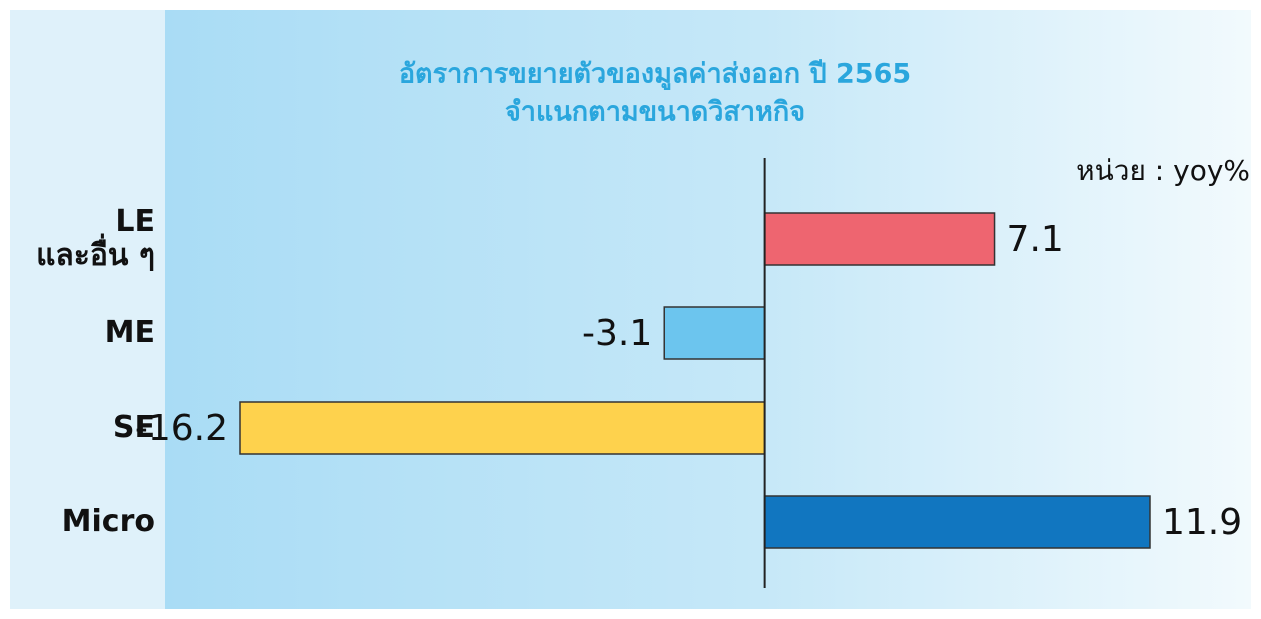 Image resolution: width=1261 pixels, height=619 pixels. What do you see at coordinates (108, 521) in the screenshot?
I see `category-label: Micro` at bounding box center [108, 521].